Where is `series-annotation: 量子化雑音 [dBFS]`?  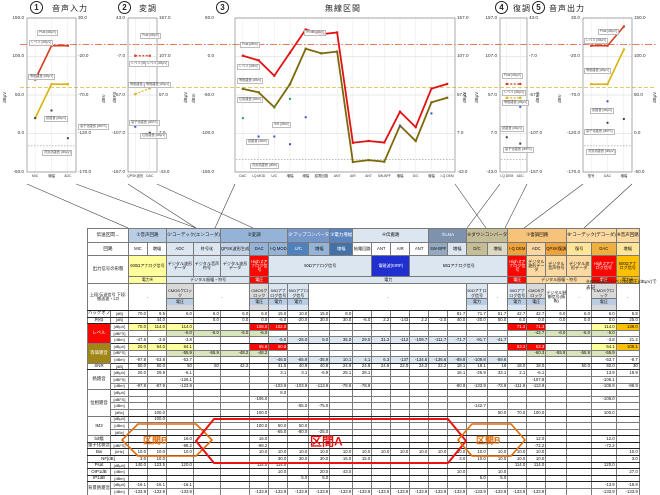 series-annotation: 量子化雑音 [dBFS] is located at coordinates (599, 132).